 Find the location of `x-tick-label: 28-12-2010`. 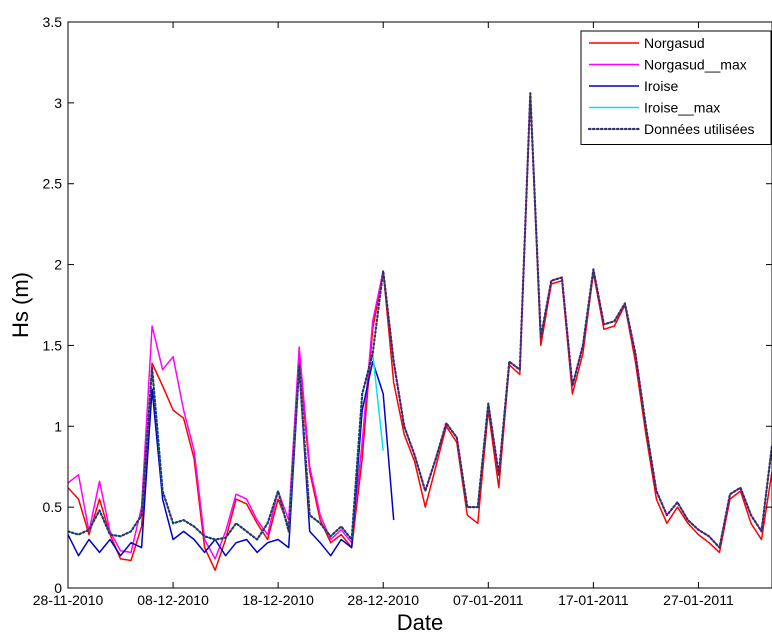

x-tick-label: 28-12-2010 is located at coordinates (383, 600).